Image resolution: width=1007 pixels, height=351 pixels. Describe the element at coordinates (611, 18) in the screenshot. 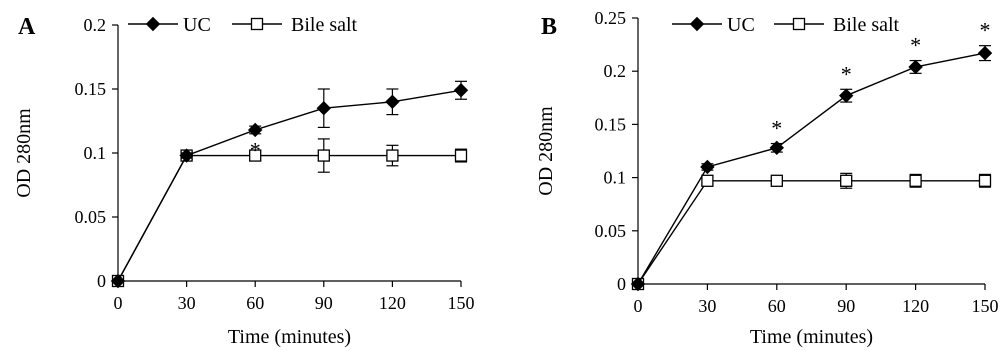

I see `y-tick-label: 0.25` at that location.